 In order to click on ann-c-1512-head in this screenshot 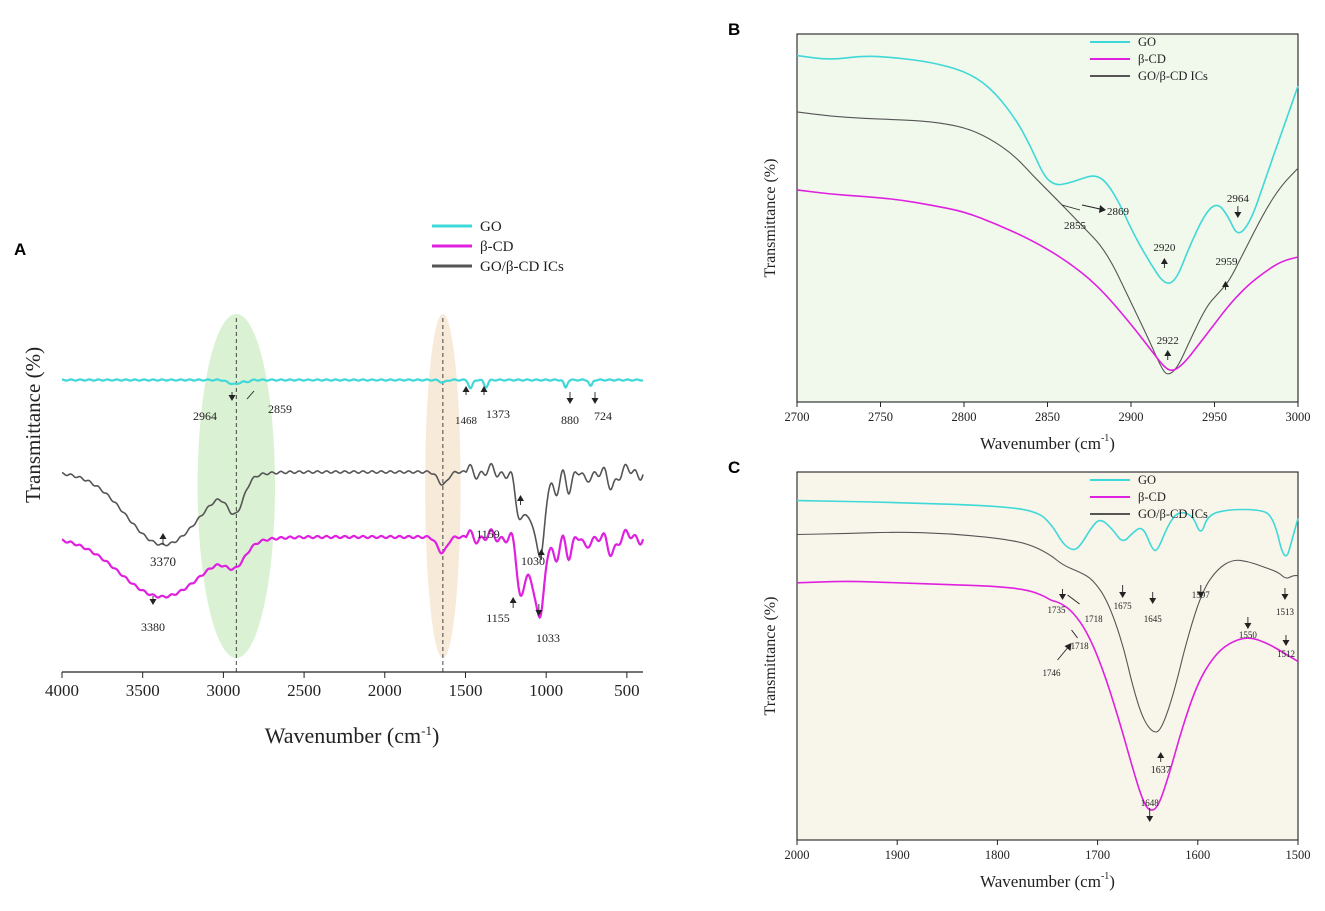, I will do `click(1286, 643)`.